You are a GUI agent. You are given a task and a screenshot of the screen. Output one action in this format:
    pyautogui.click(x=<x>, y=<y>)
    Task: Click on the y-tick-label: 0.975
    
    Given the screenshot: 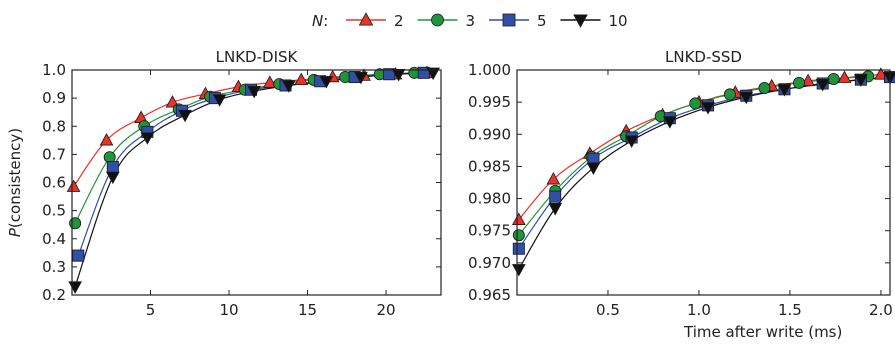 What is the action you would take?
    pyautogui.click(x=489, y=231)
    